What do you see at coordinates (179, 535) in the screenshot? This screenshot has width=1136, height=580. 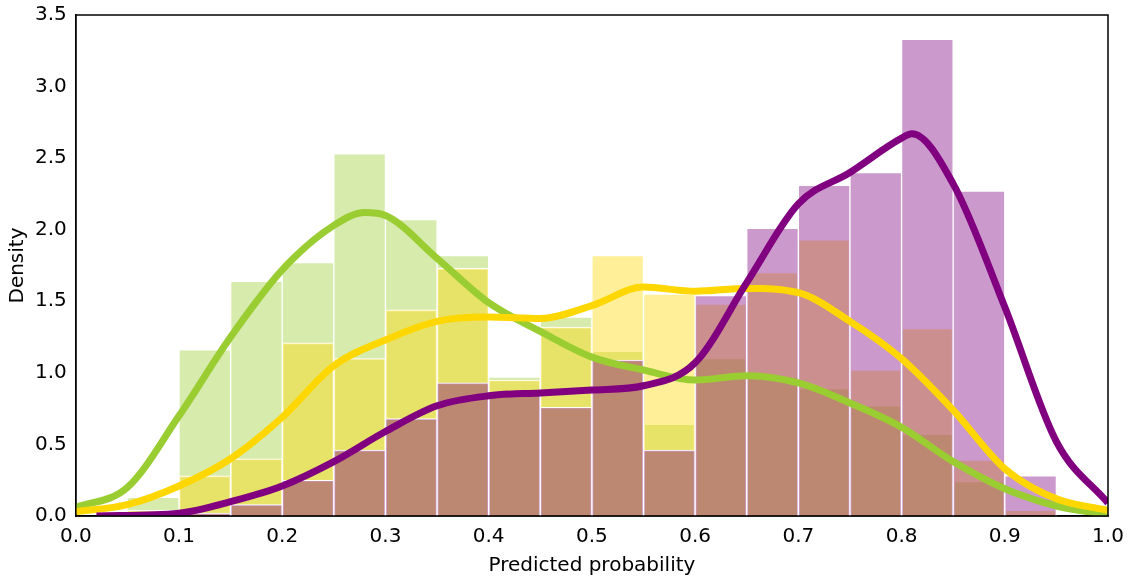 I see `x-tick-label: 0.1` at bounding box center [179, 535].